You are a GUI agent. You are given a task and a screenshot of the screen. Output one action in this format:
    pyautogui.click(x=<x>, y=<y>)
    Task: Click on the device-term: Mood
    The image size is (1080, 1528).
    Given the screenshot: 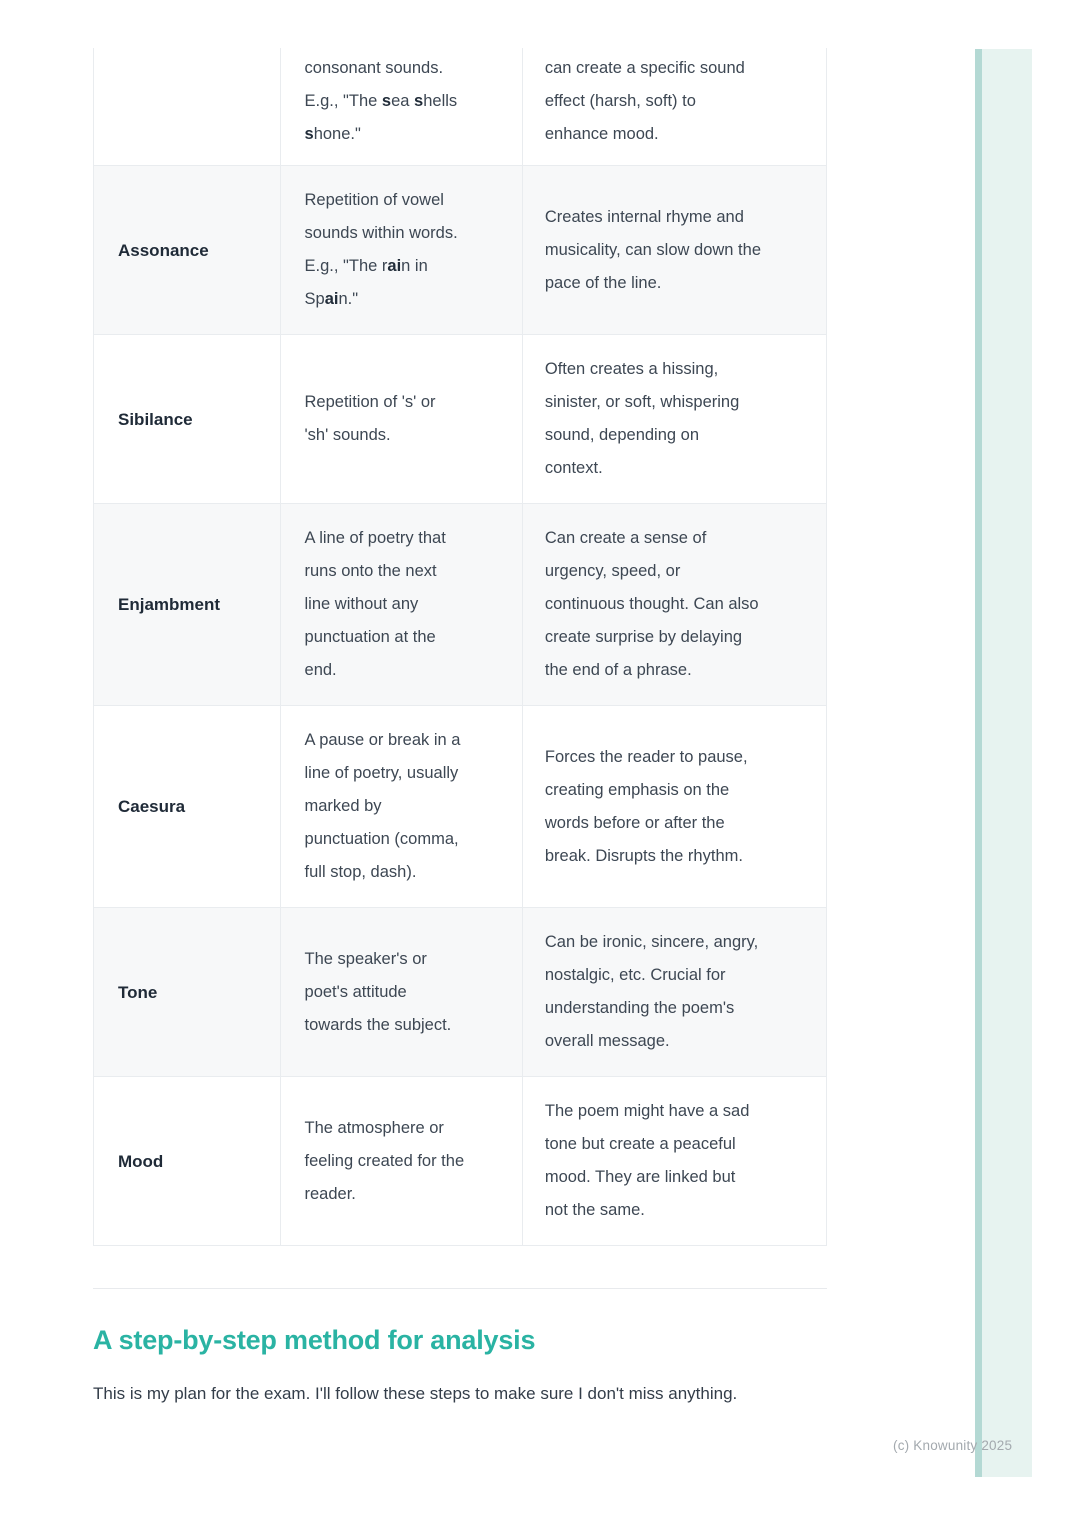 What is the action you would take?
    pyautogui.click(x=141, y=1161)
    